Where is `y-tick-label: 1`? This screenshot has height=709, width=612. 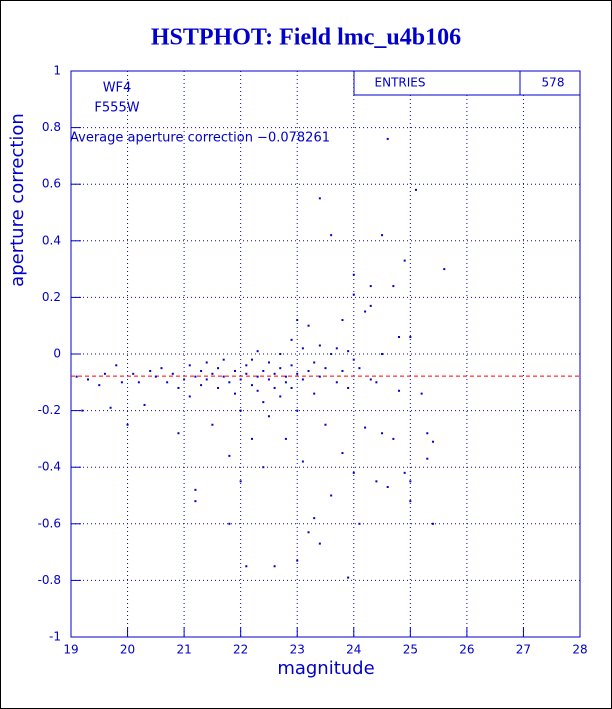 y-tick-label: 1 is located at coordinates (57, 71).